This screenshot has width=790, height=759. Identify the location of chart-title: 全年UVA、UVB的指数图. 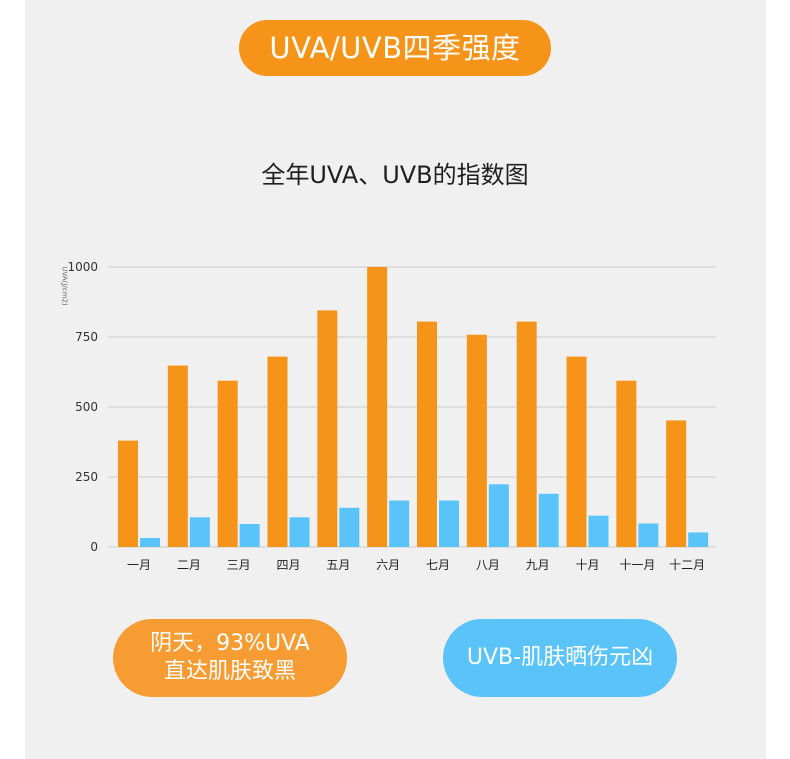
(395, 175).